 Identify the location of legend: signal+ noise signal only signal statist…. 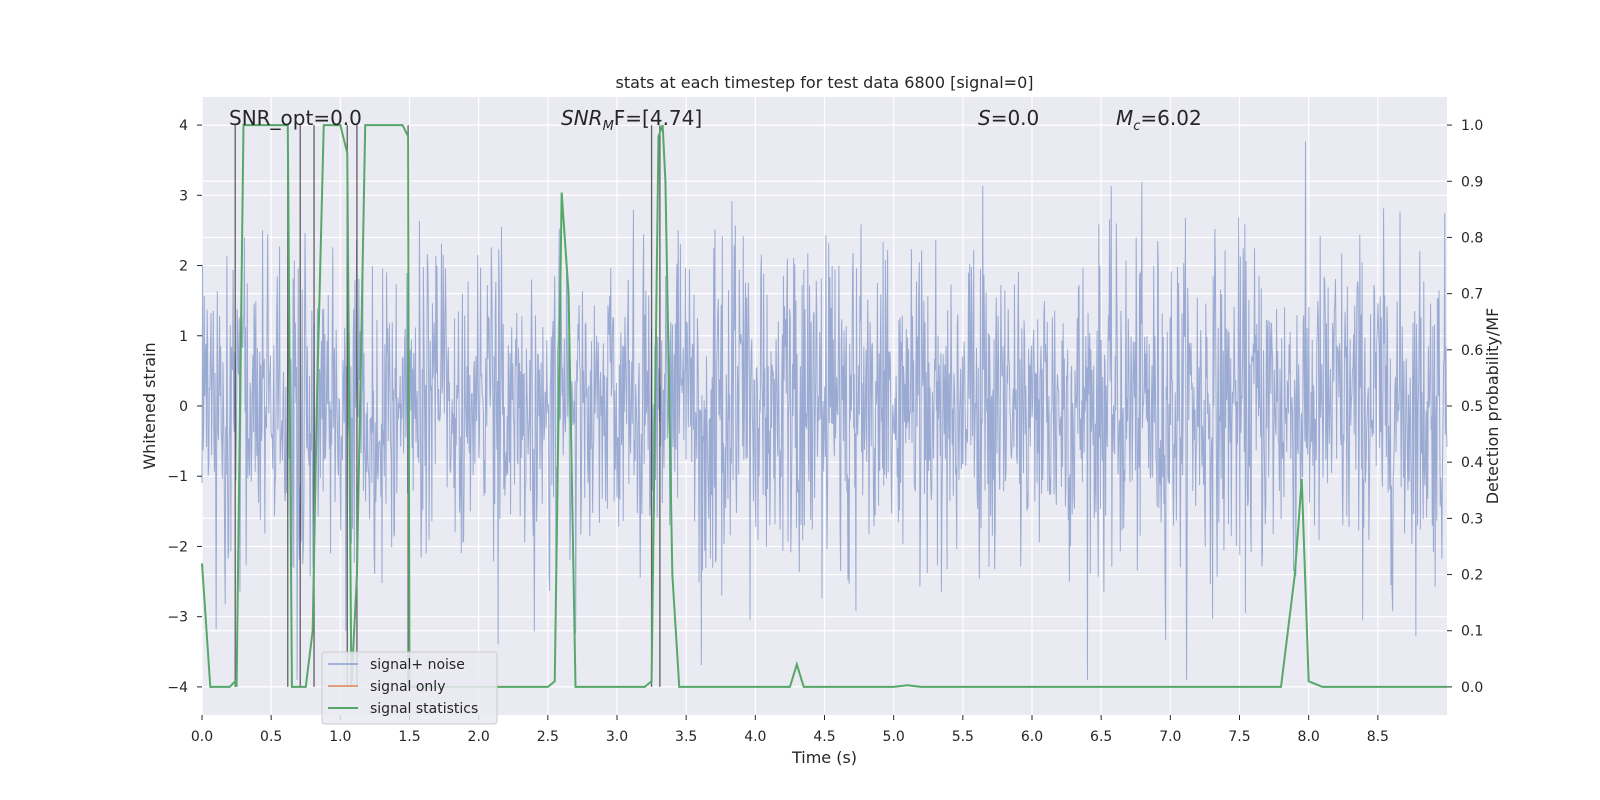
(409, 688).